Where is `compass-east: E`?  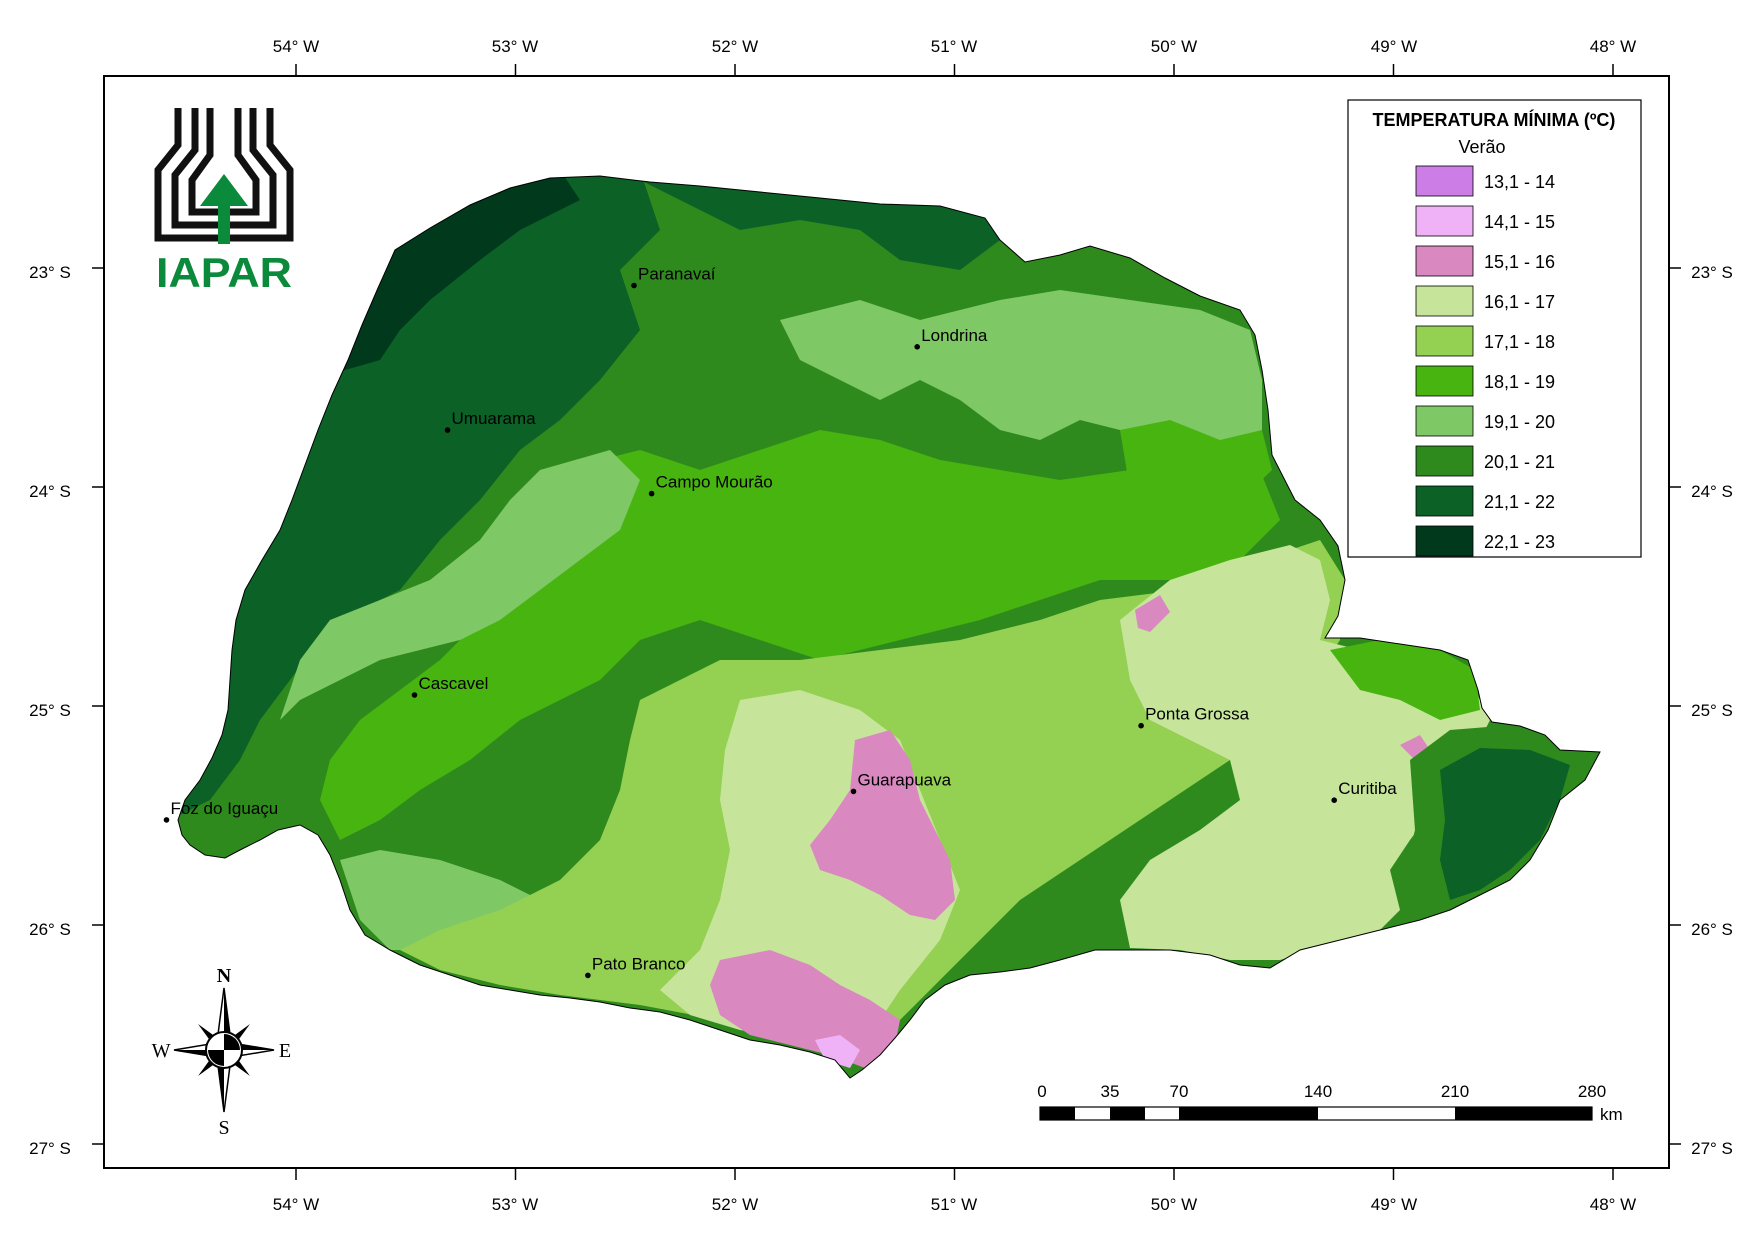
compass-east: E is located at coordinates (285, 1051).